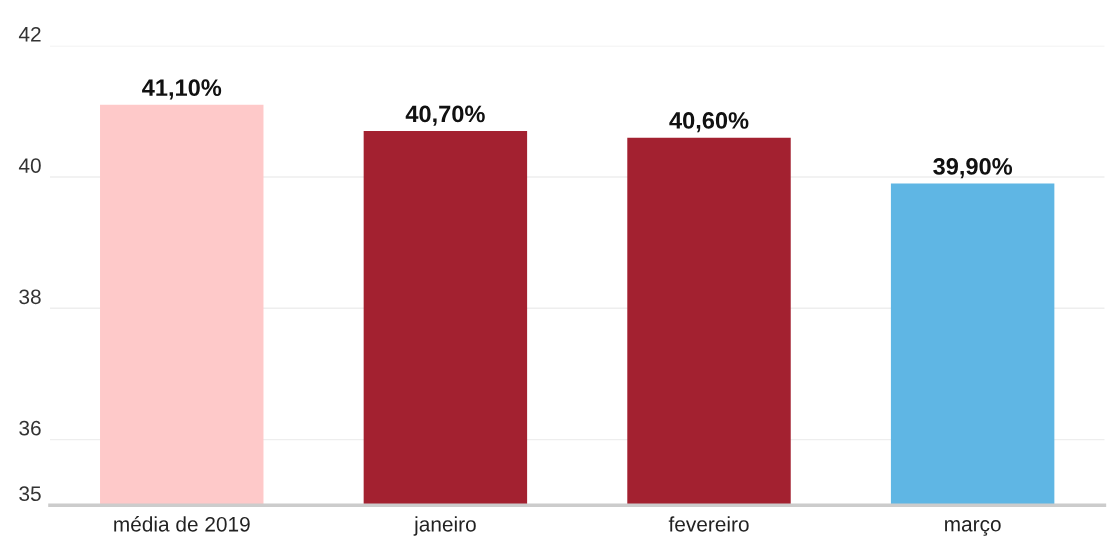  Describe the element at coordinates (29, 165) in the screenshot. I see `y-tick-label: 40` at that location.